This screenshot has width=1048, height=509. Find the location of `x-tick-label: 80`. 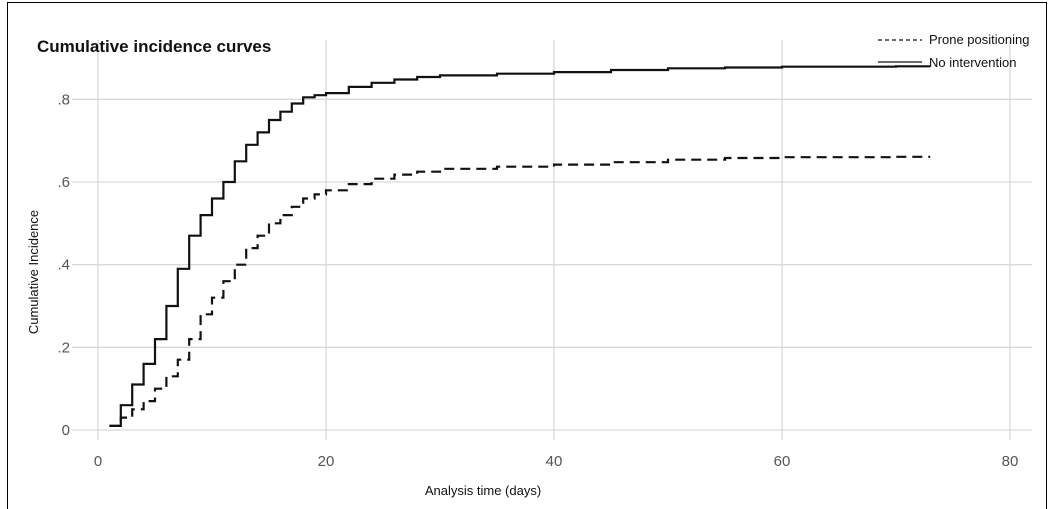

x-tick-label: 80 is located at coordinates (1010, 461).